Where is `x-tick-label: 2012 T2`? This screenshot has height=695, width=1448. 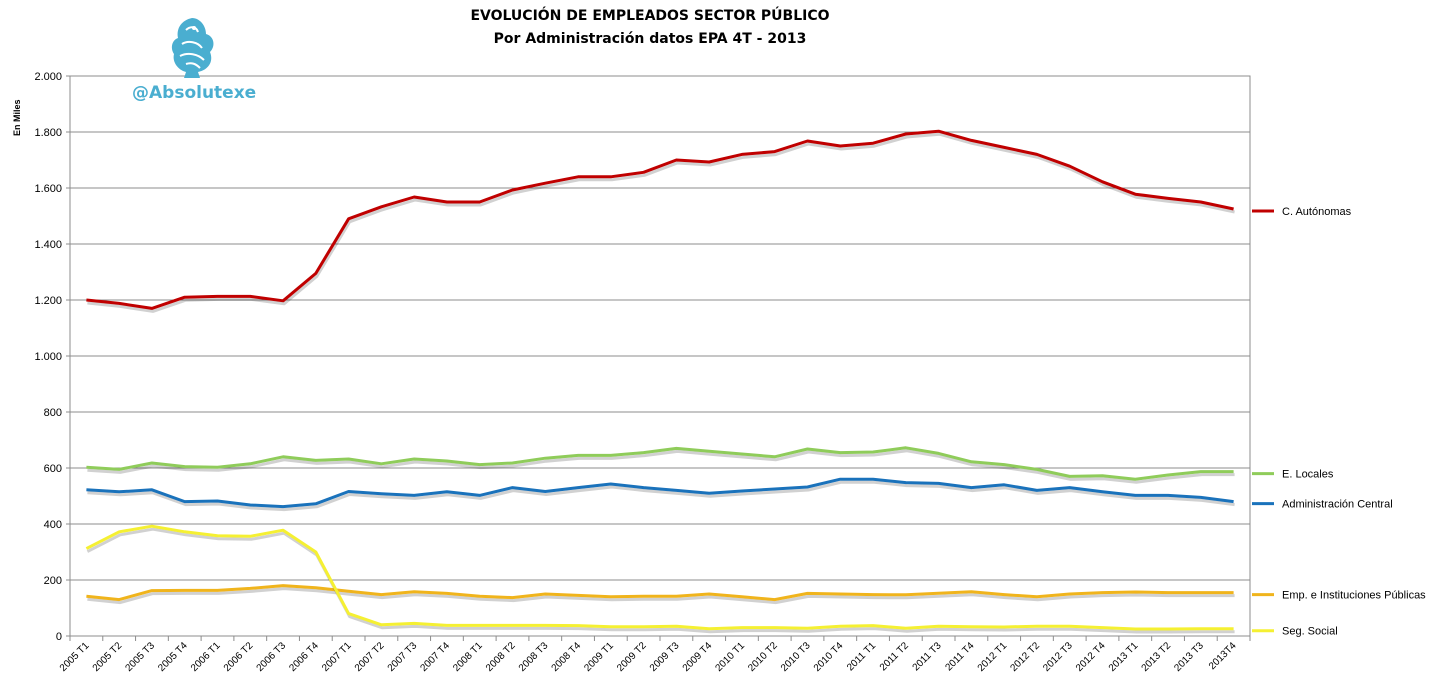
x-tick-label: 2012 T2 is located at coordinates (1025, 657).